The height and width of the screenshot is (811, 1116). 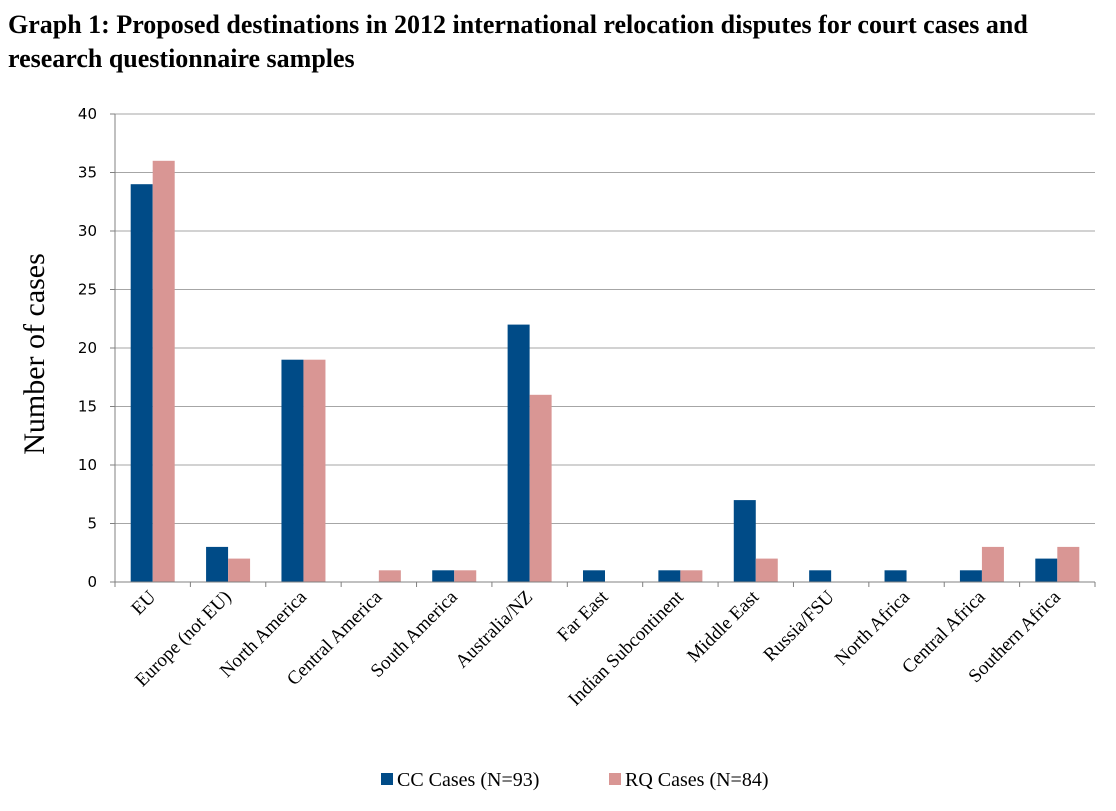 I want to click on x-tick-label: Russia/FSU, so click(x=799, y=625).